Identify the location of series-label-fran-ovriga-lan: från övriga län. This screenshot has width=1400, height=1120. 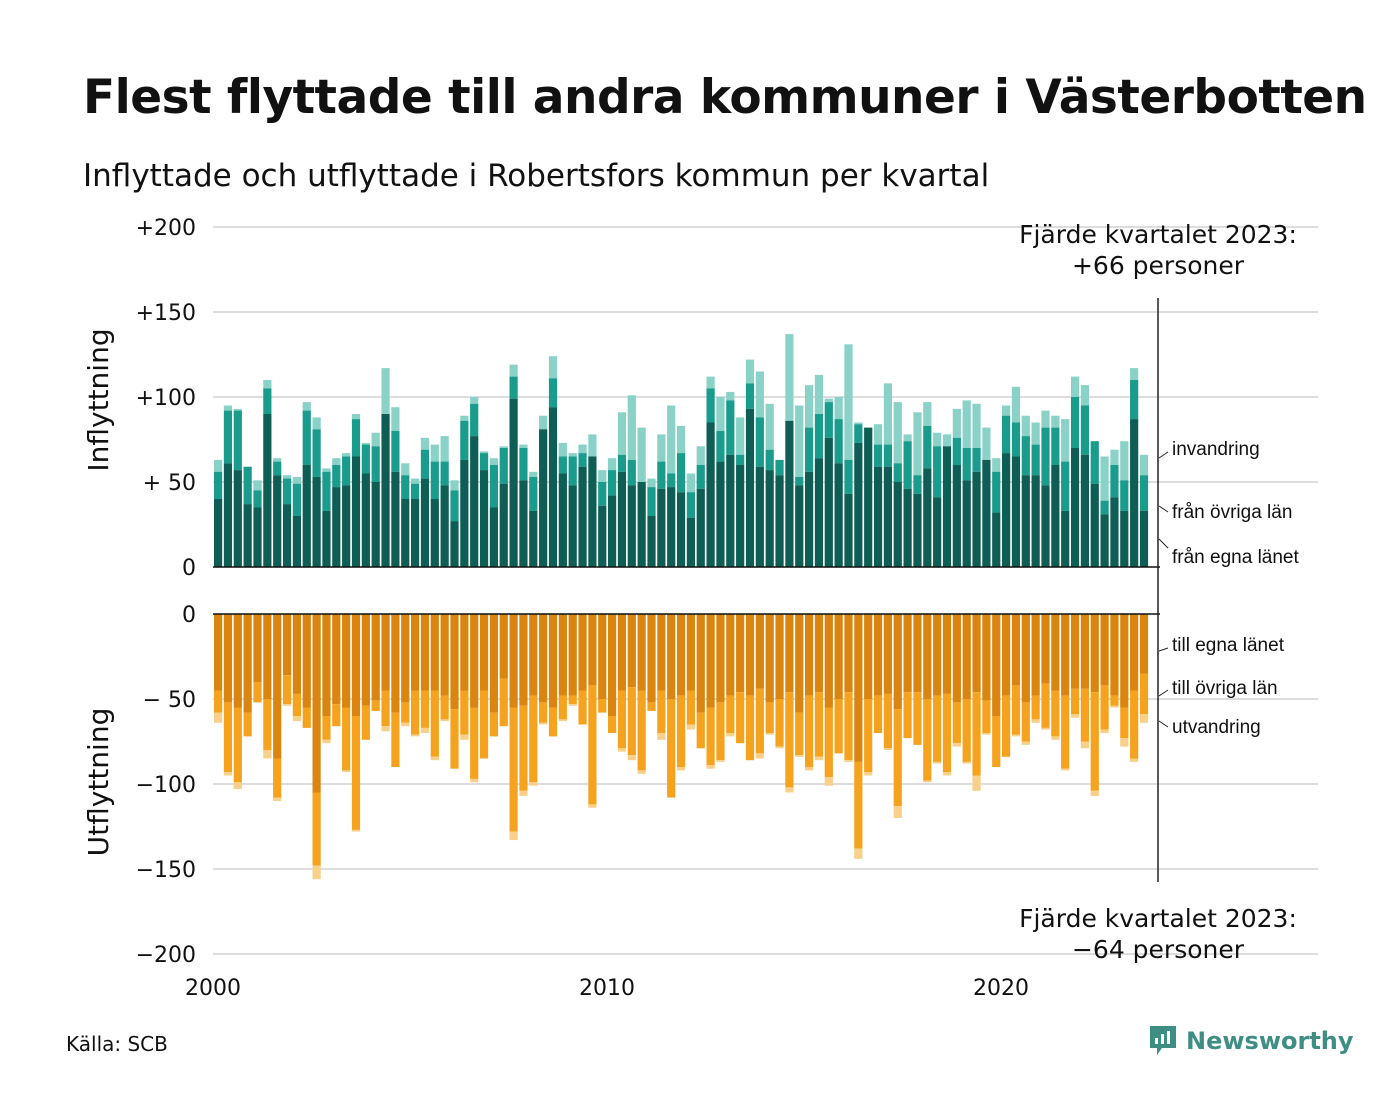
(1225, 512).